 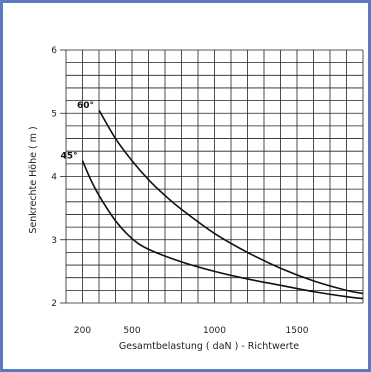 What do you see at coordinates (131, 331) in the screenshot?
I see `x-tick-label: 500` at bounding box center [131, 331].